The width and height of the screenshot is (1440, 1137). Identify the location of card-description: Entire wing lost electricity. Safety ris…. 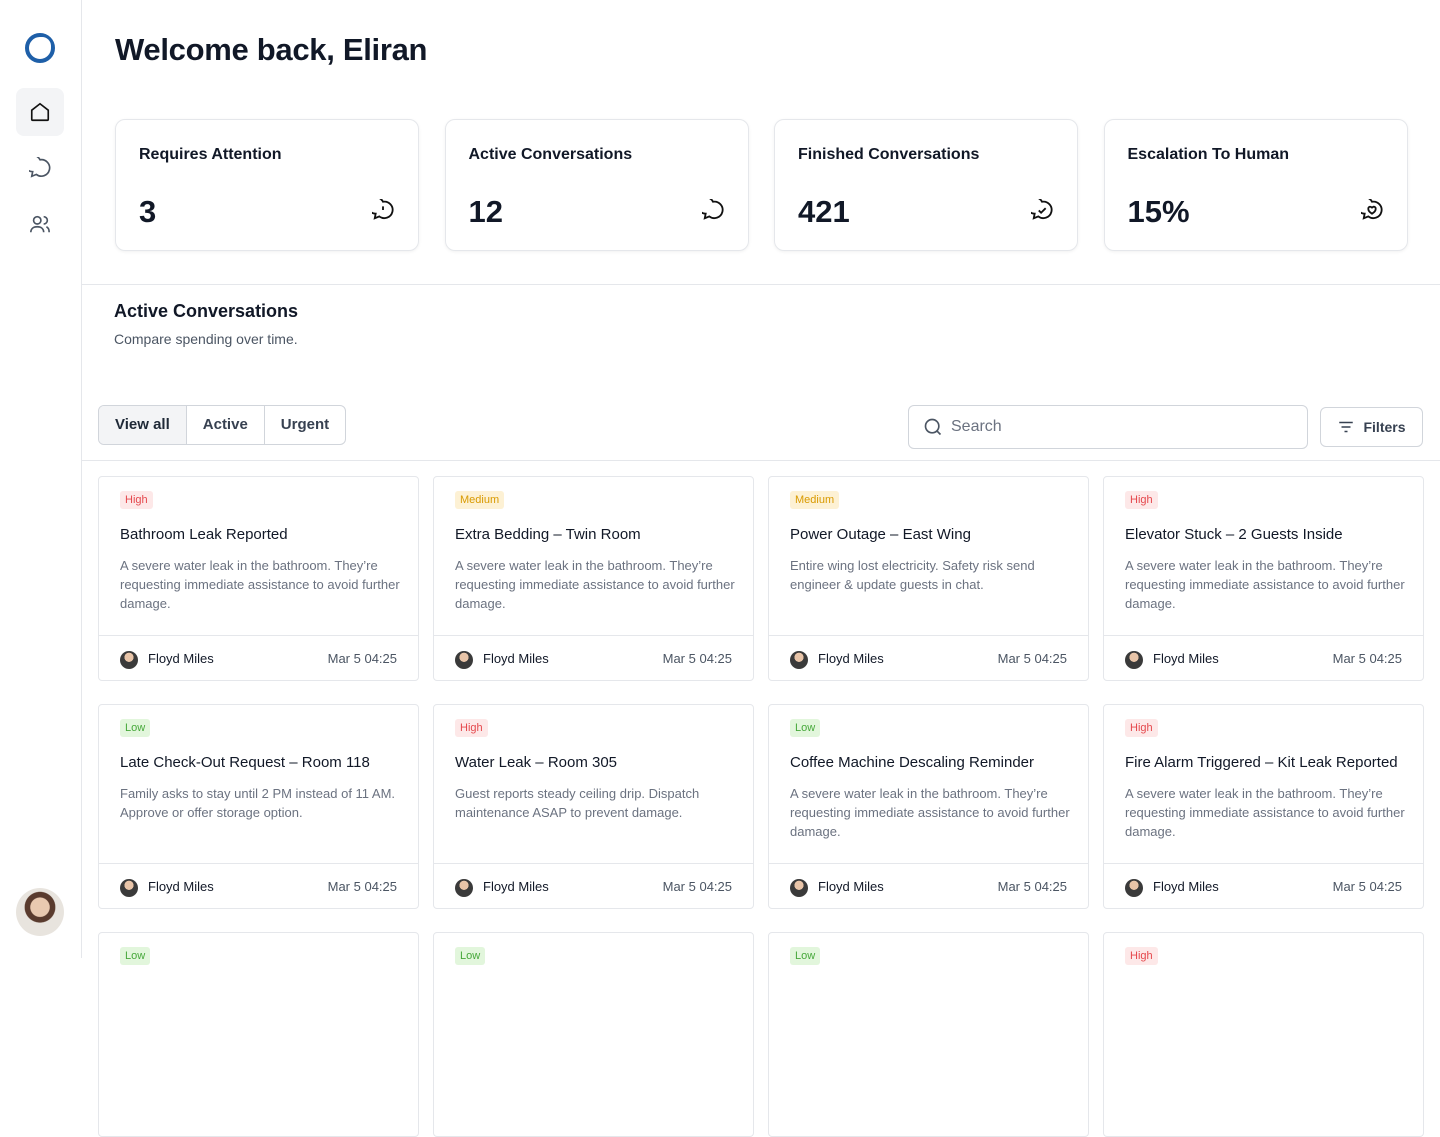
(912, 575).